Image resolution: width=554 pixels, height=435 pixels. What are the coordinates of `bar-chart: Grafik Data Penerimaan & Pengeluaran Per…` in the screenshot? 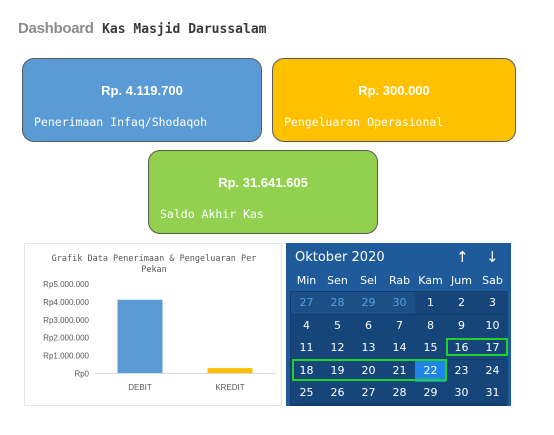 It's located at (159, 323).